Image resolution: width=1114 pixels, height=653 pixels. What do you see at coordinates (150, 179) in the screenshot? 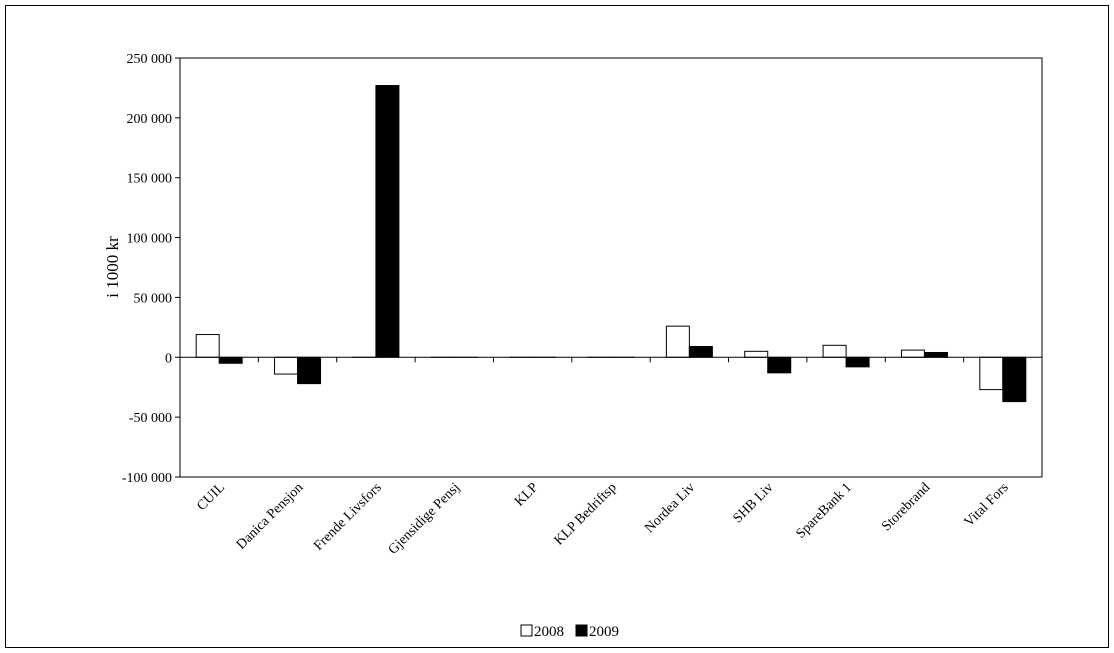
I see `y-tick-label: 150 000` at bounding box center [150, 179].